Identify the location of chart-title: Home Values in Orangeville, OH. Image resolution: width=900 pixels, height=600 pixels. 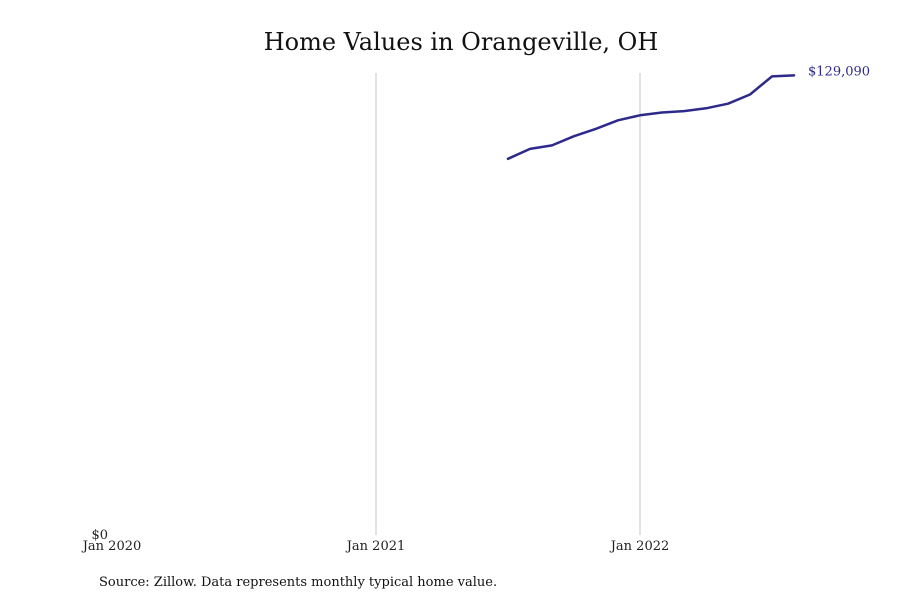
(461, 42).